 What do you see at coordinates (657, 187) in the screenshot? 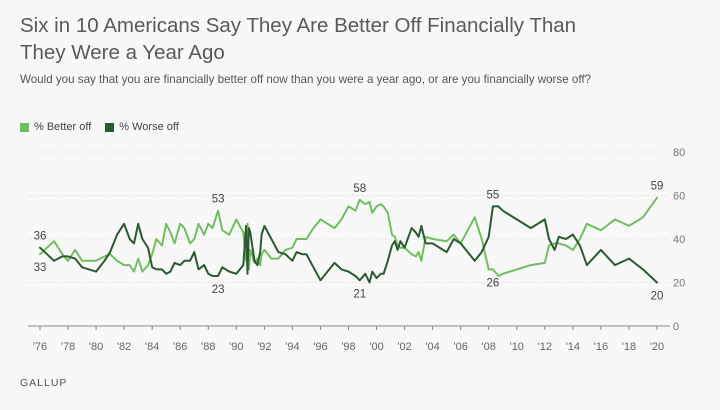
I see `data-label: 59` at bounding box center [657, 187].